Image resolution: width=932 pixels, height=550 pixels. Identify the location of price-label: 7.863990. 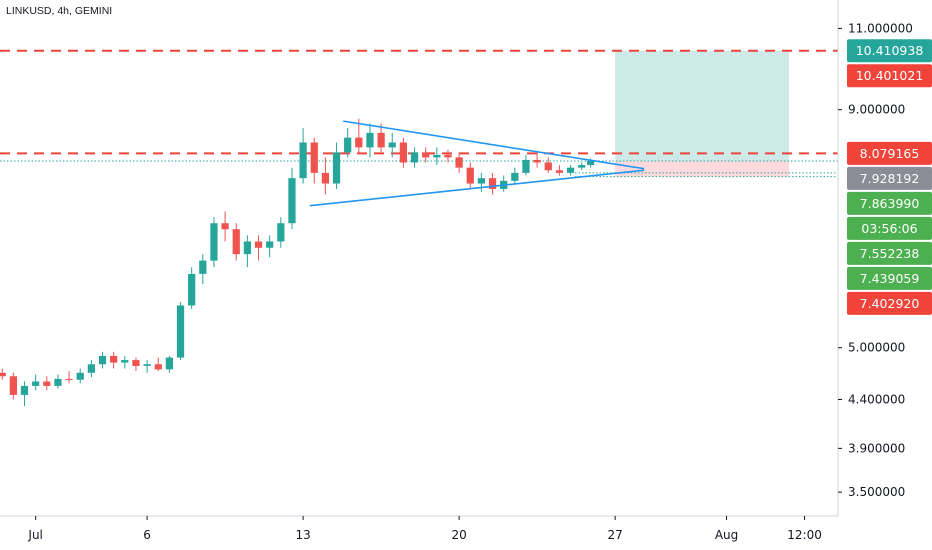
(889, 203).